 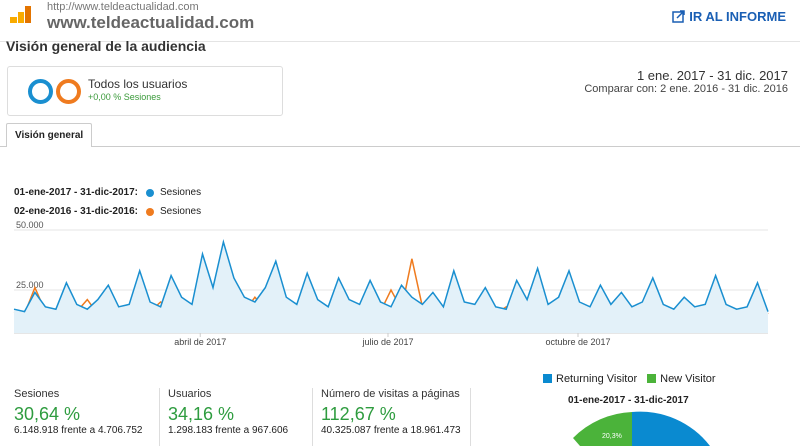 I want to click on compare-range: Comparar con: 2 ene. 2016 - 31 dic. 2016, so click(x=686, y=89).